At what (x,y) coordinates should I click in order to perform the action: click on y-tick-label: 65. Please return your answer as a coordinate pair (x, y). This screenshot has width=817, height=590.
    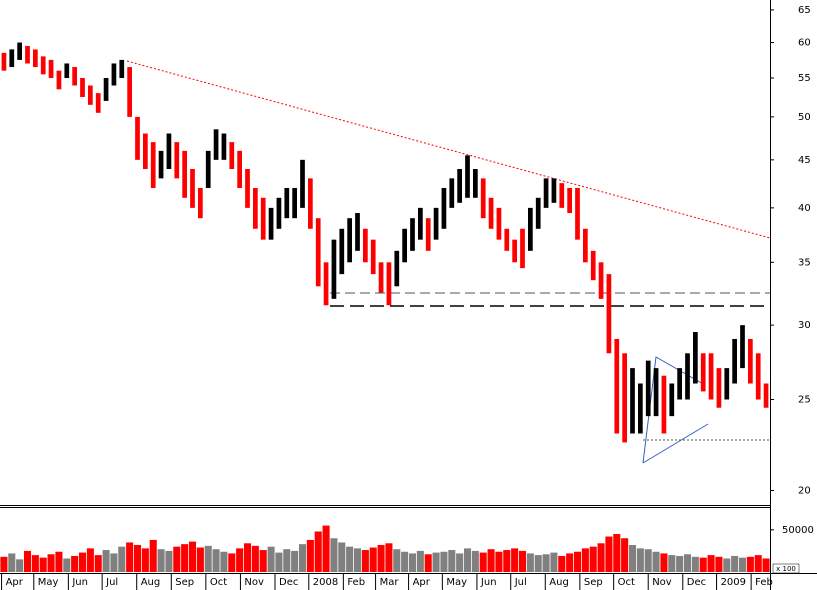
    Looking at the image, I should click on (804, 10).